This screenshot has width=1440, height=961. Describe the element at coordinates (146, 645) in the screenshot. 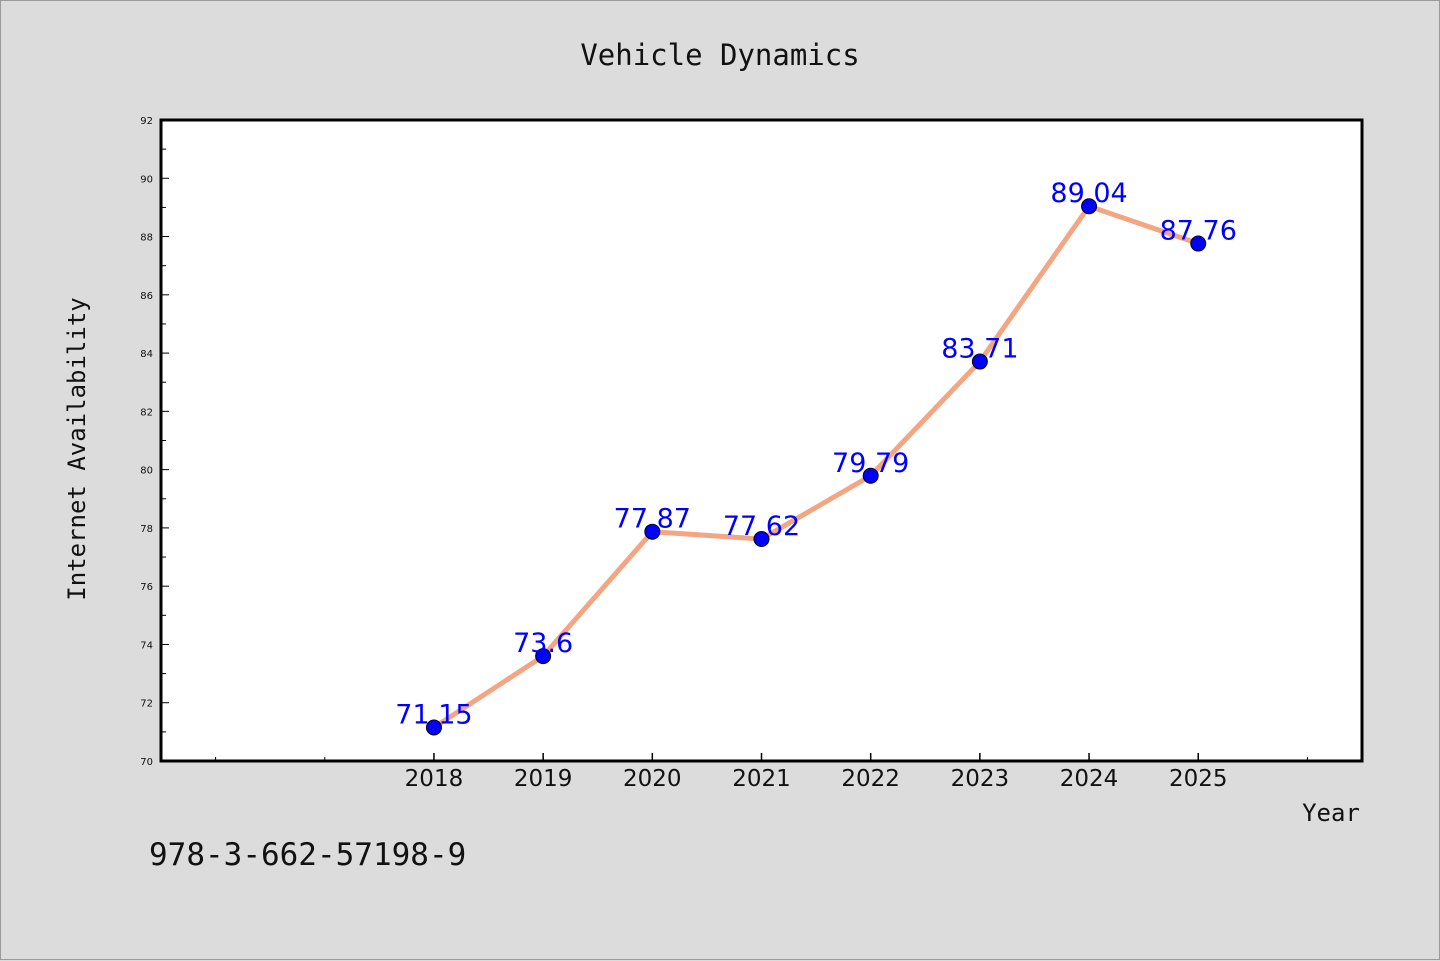

I see `y-tick-label: 74` at that location.